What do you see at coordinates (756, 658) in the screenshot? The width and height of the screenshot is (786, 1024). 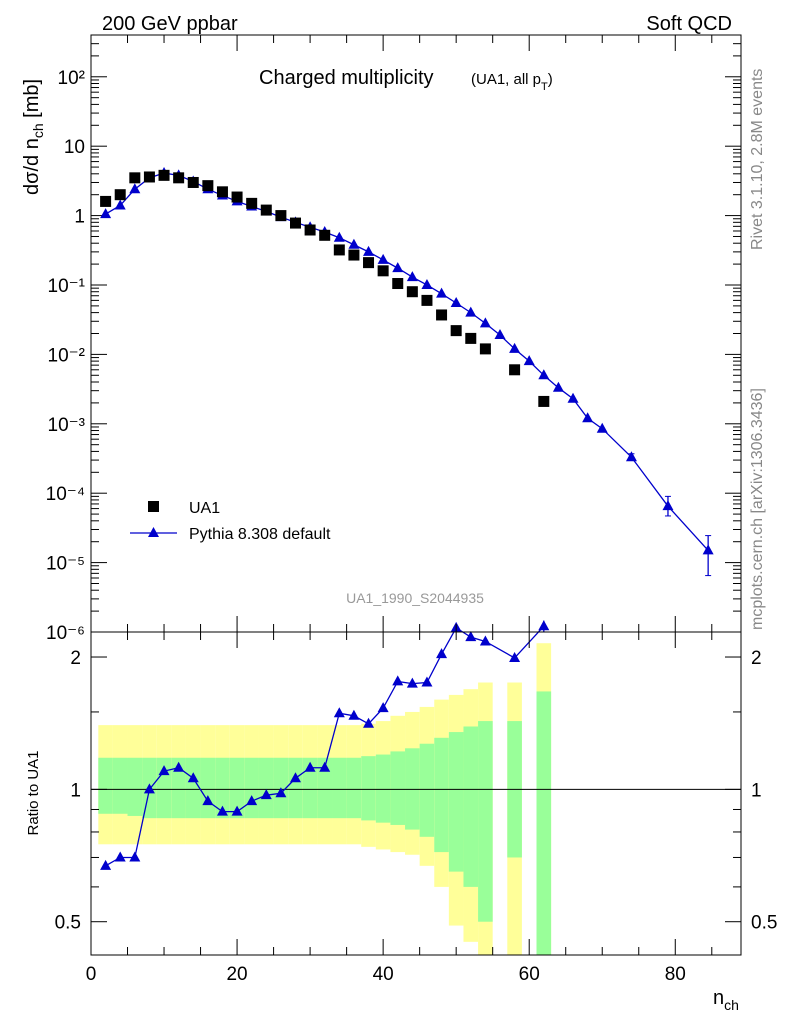 I see `ratio-y-tick-label-right: 2` at bounding box center [756, 658].